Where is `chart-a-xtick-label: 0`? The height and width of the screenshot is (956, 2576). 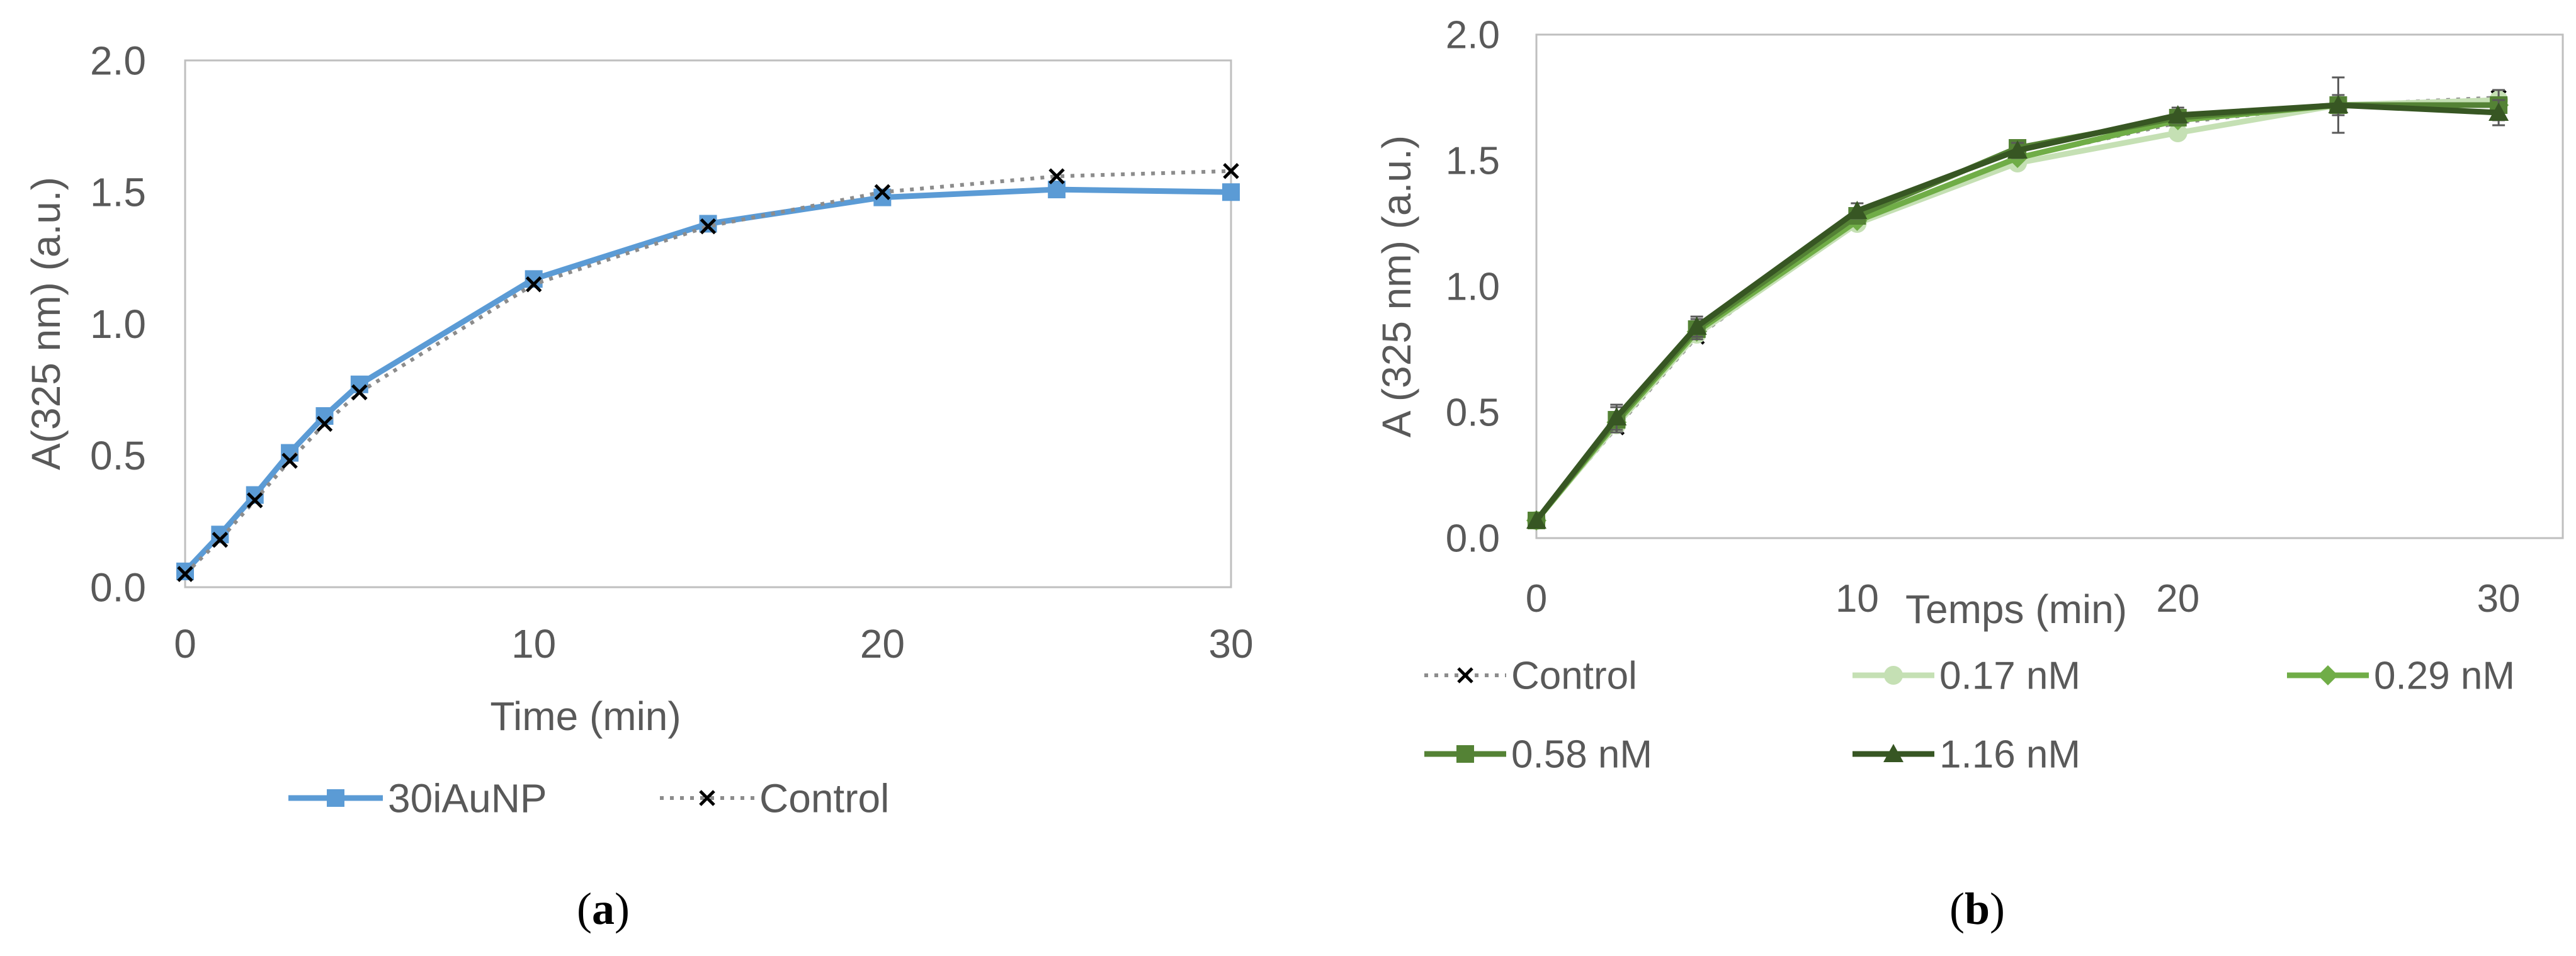 chart-a-xtick-label: 0 is located at coordinates (185, 643).